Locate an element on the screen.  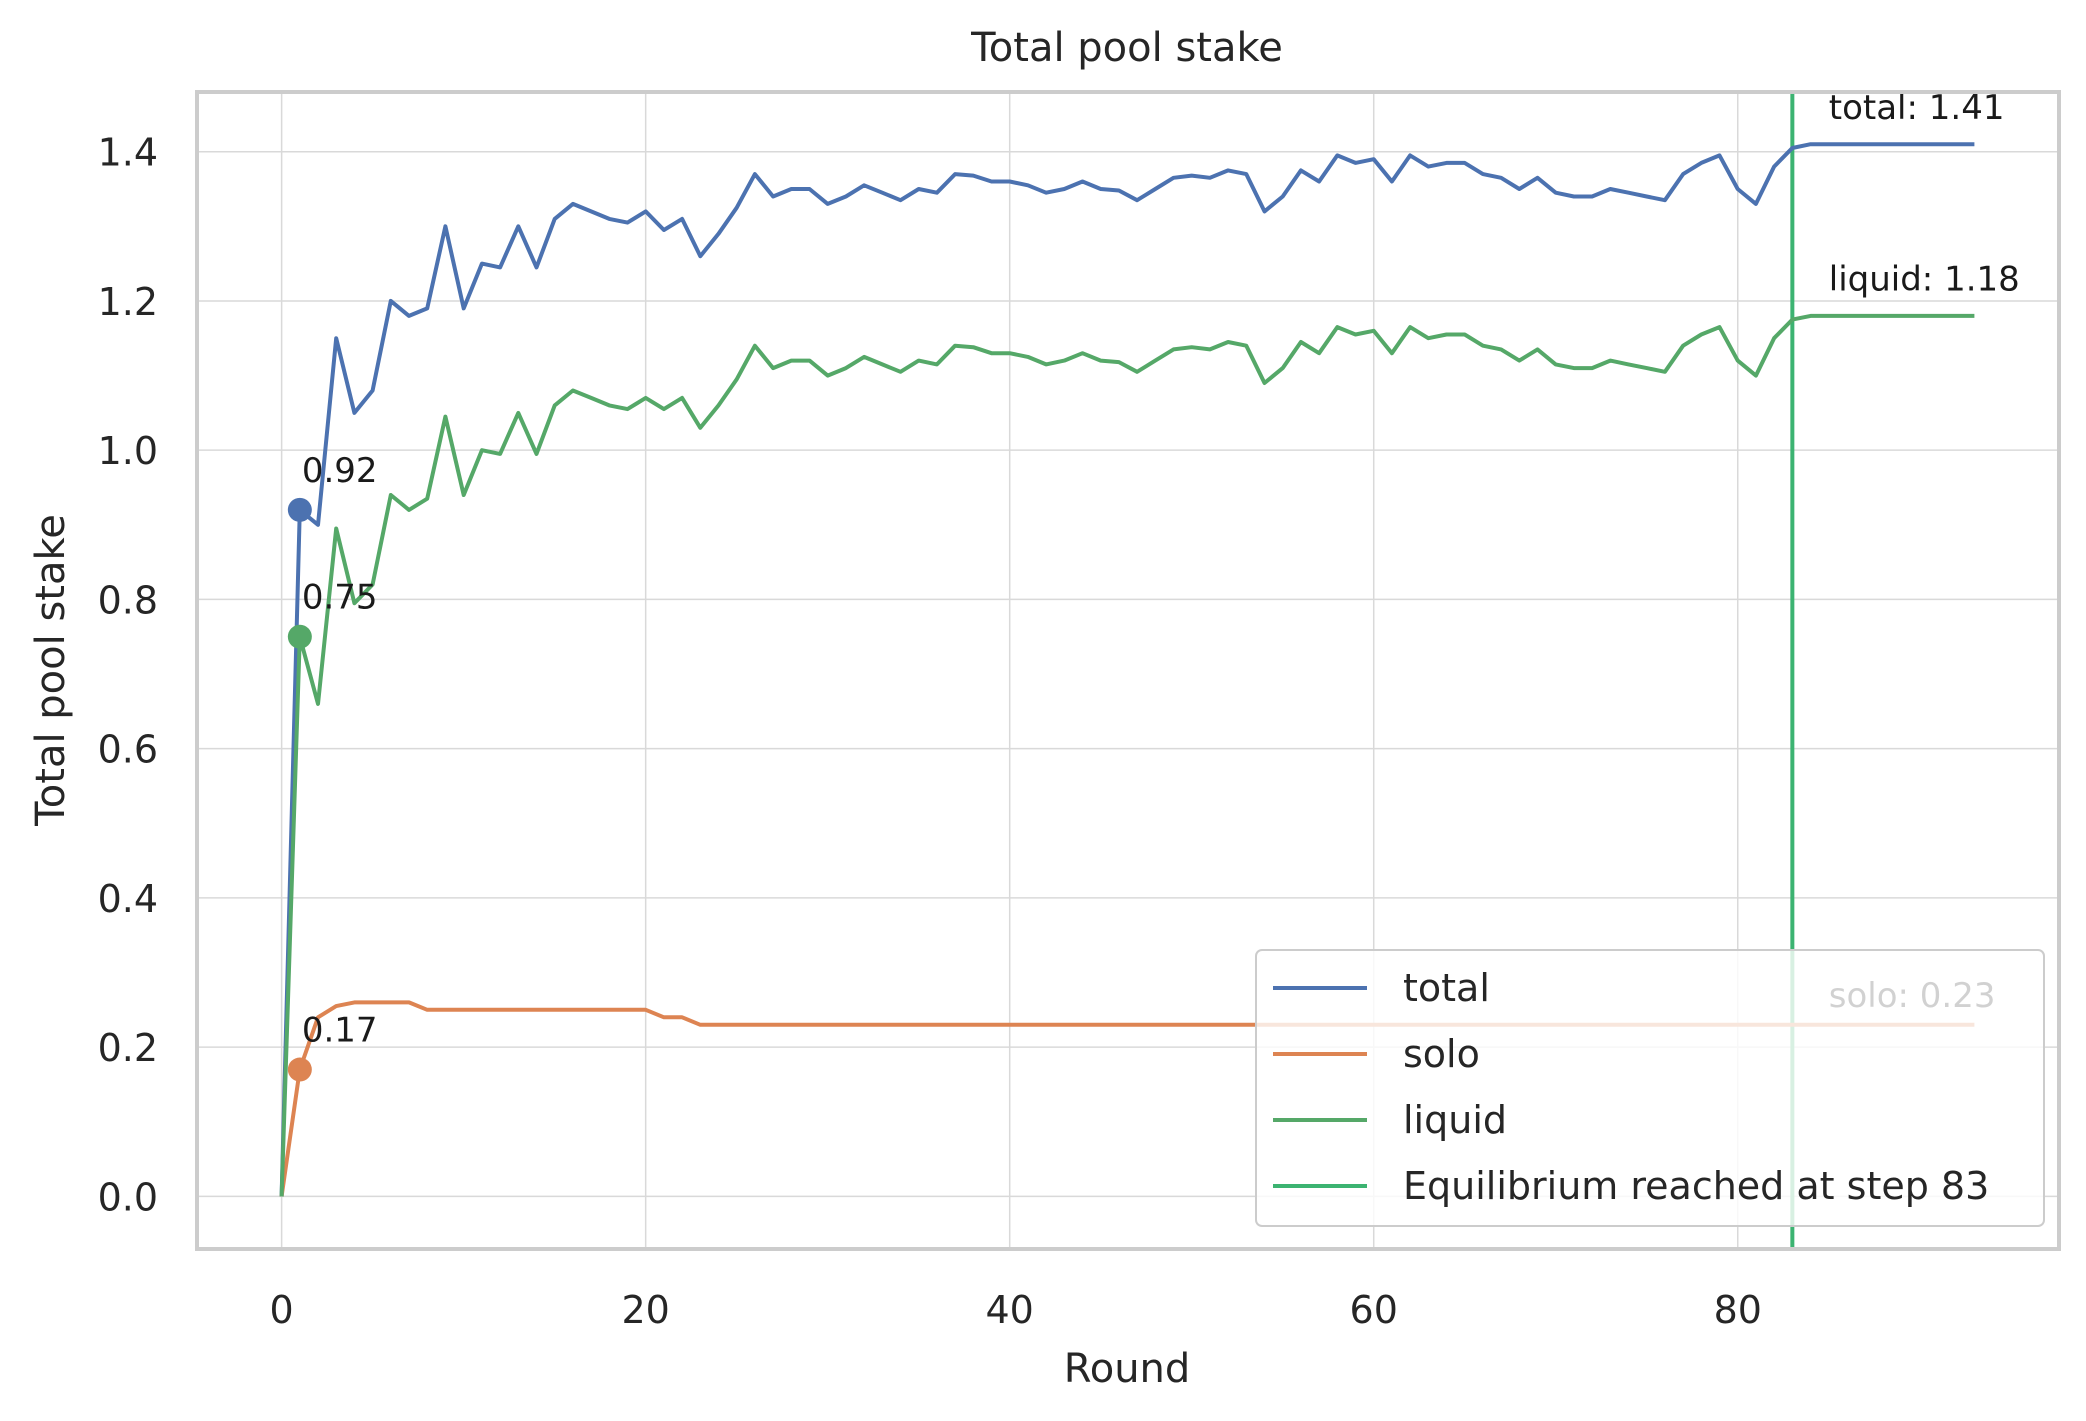
start-markers is located at coordinates (299, 789).